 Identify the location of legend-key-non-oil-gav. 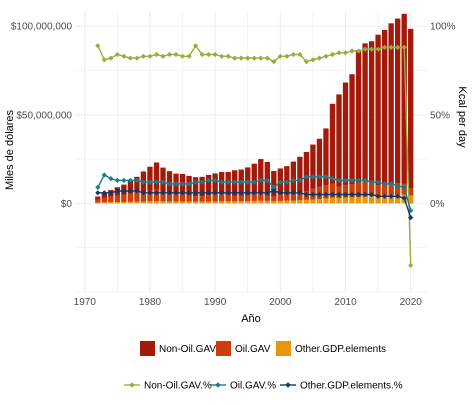
(147, 348).